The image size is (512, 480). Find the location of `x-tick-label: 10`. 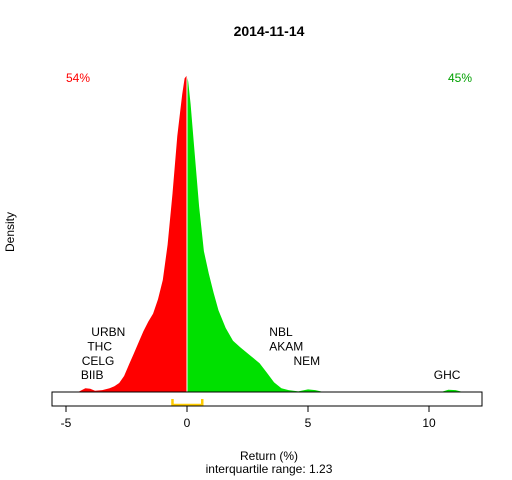

x-tick-label: 10 is located at coordinates (429, 423).